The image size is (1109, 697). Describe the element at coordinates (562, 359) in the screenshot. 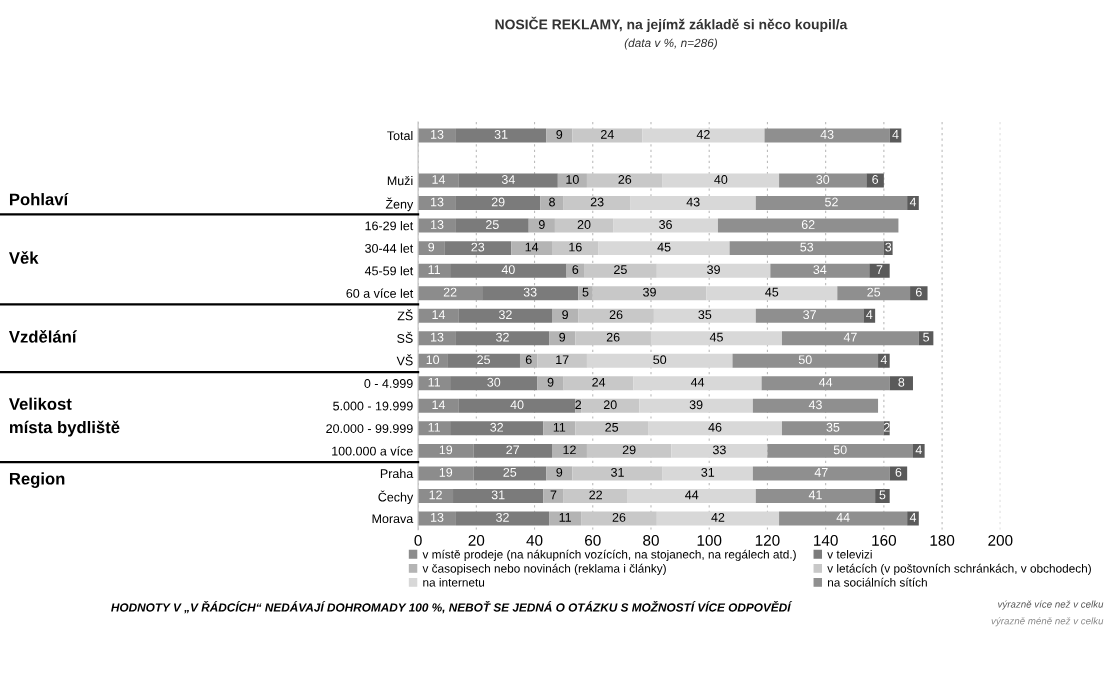

I see `data-label: 17` at that location.